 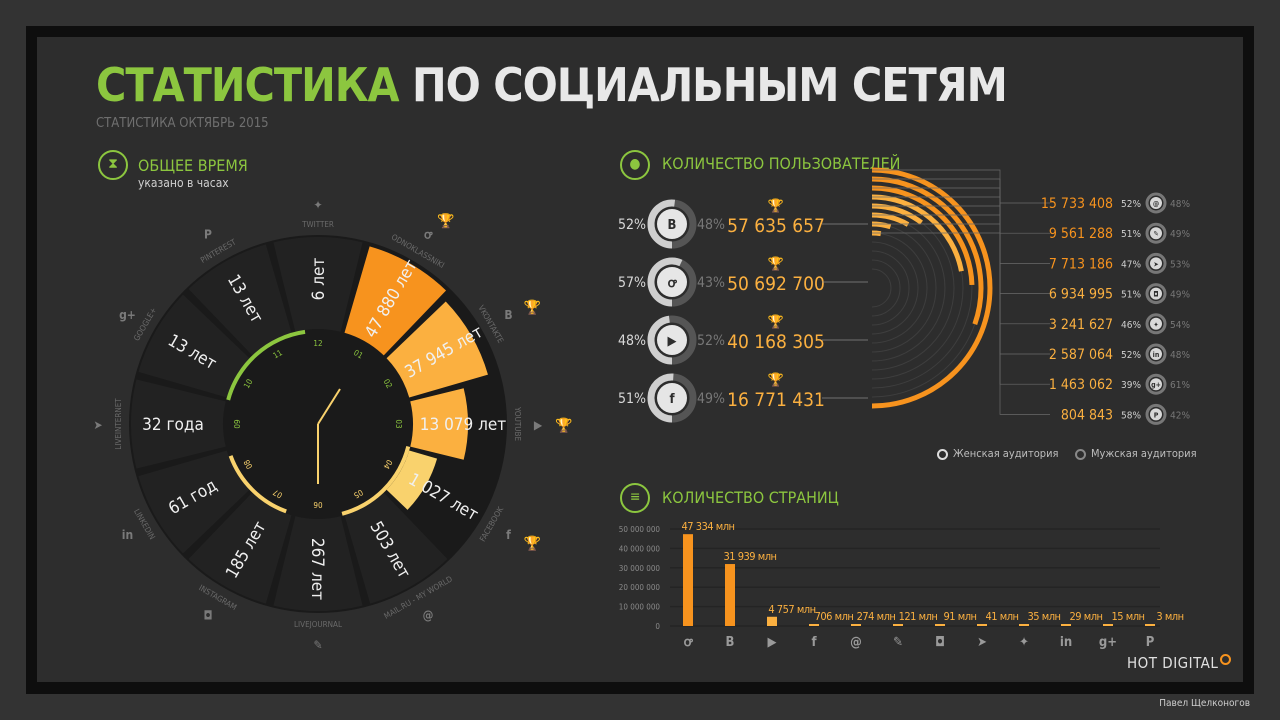 I want to click on author-credit: Павел Щелконогов, so click(x=1204, y=703).